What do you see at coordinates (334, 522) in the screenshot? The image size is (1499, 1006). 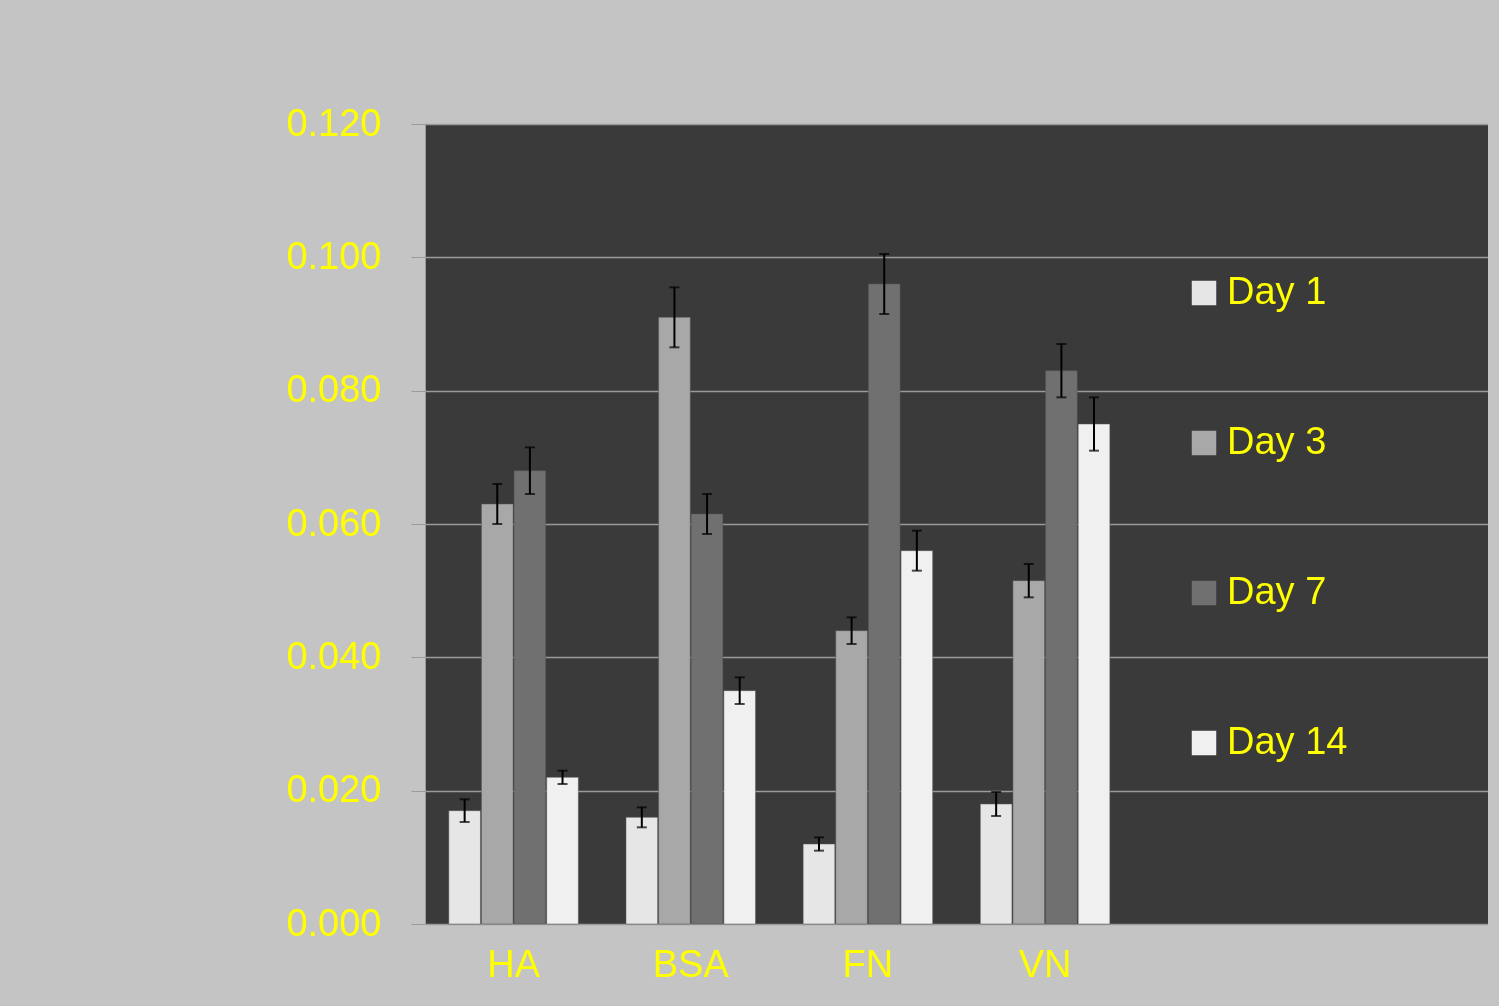 I see `y-tick-label: 0.060` at bounding box center [334, 522].